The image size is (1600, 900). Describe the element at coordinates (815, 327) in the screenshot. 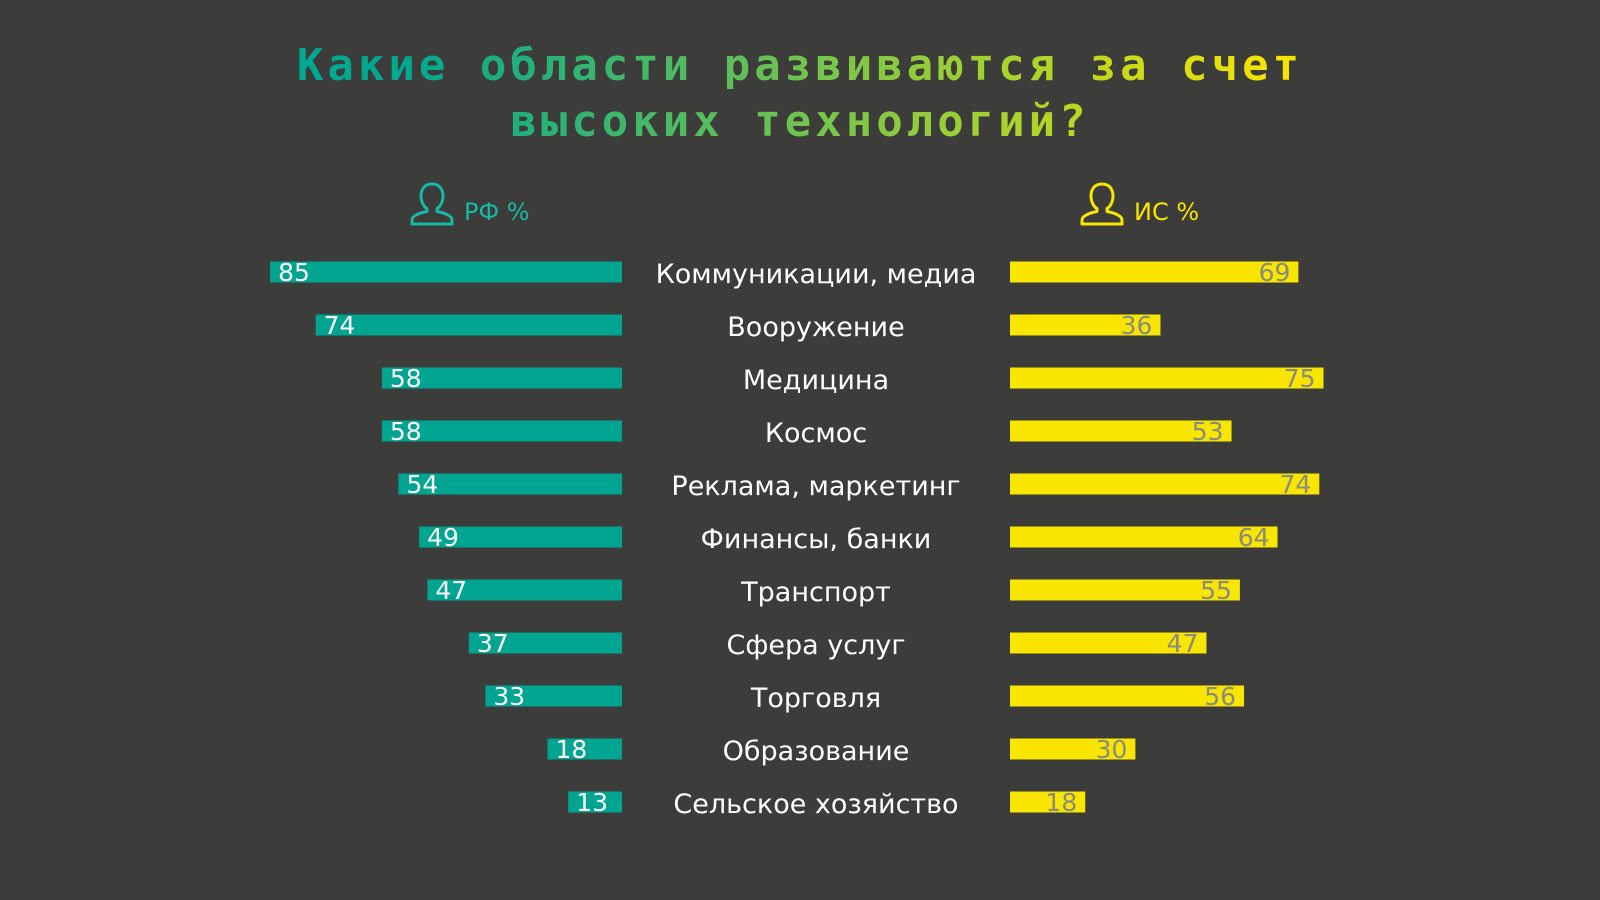

I see `category-label-1: Вооружение` at that location.